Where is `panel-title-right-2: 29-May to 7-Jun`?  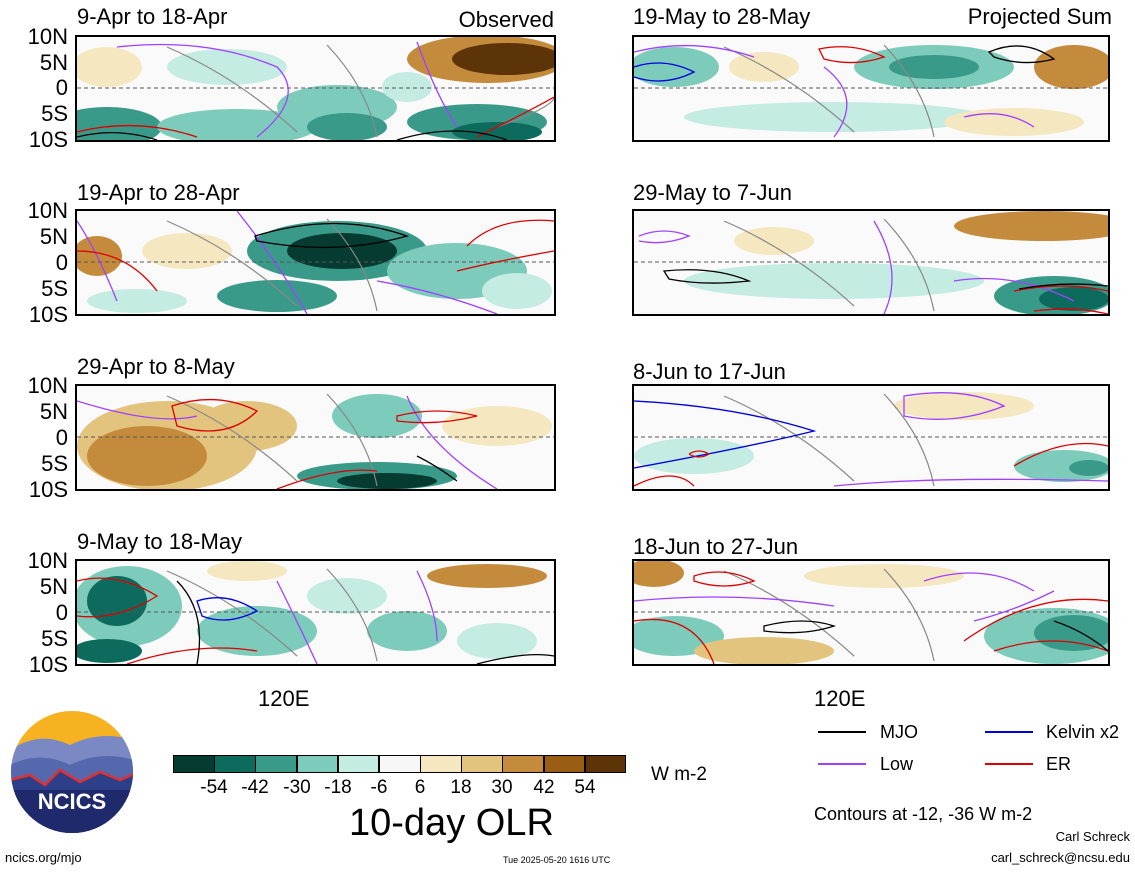
panel-title-right-2: 29-May to 7-Jun is located at coordinates (712, 192).